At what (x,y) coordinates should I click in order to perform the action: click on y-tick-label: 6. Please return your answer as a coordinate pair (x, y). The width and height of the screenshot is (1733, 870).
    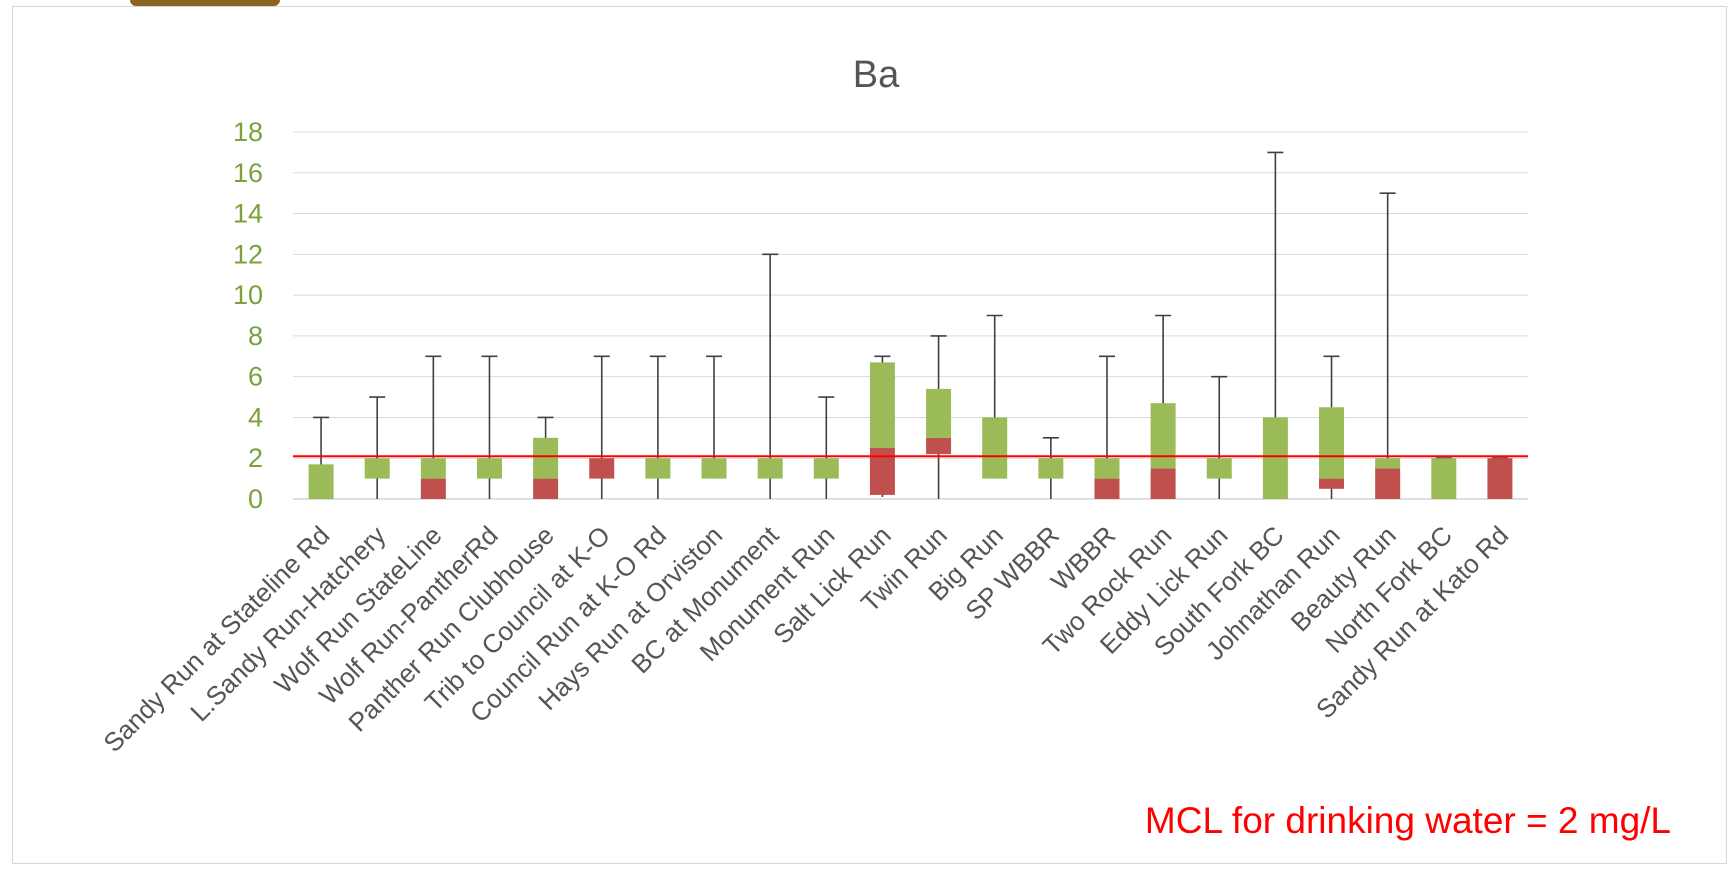
    Looking at the image, I should click on (255, 377).